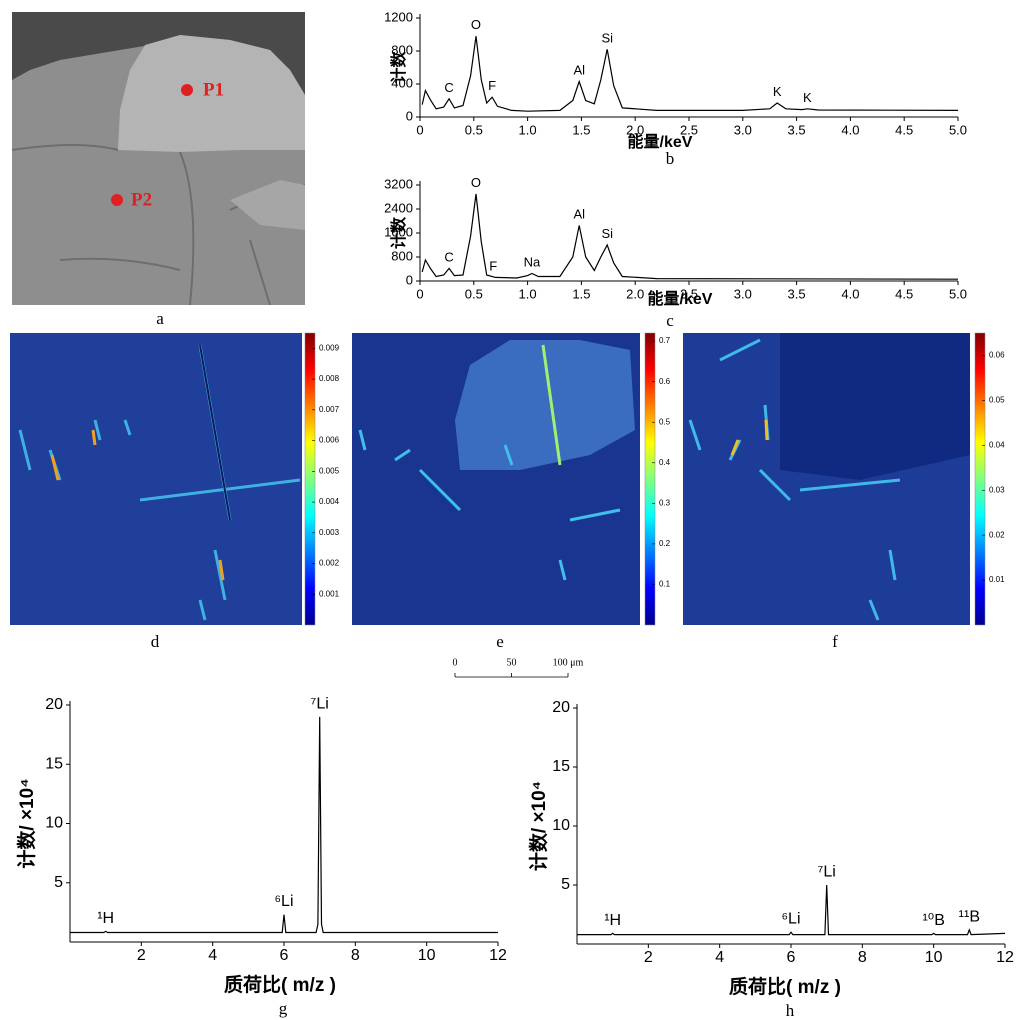  What do you see at coordinates (719, 957) in the screenshot?
I see `x-tick-label: 4` at bounding box center [719, 957].